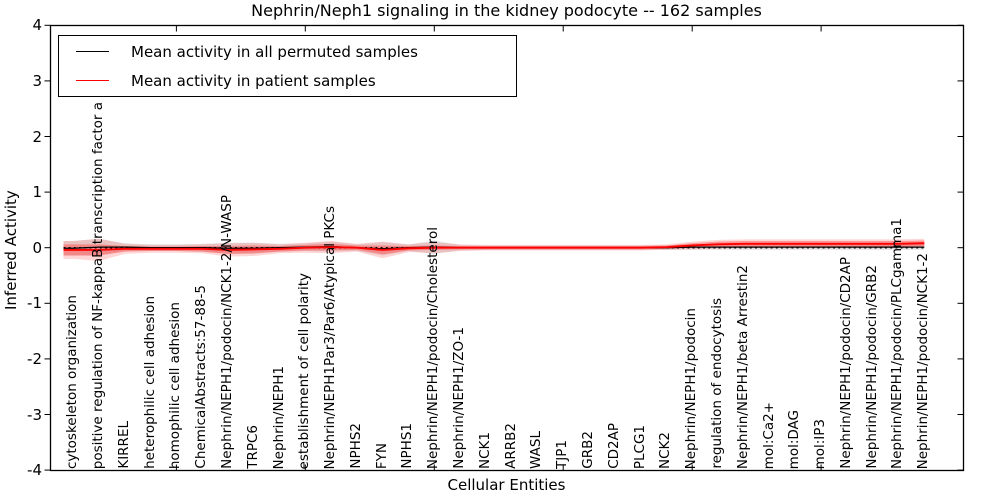 This screenshot has width=1000, height=500. Describe the element at coordinates (37, 192) in the screenshot. I see `y-tick-label: 1` at that location.